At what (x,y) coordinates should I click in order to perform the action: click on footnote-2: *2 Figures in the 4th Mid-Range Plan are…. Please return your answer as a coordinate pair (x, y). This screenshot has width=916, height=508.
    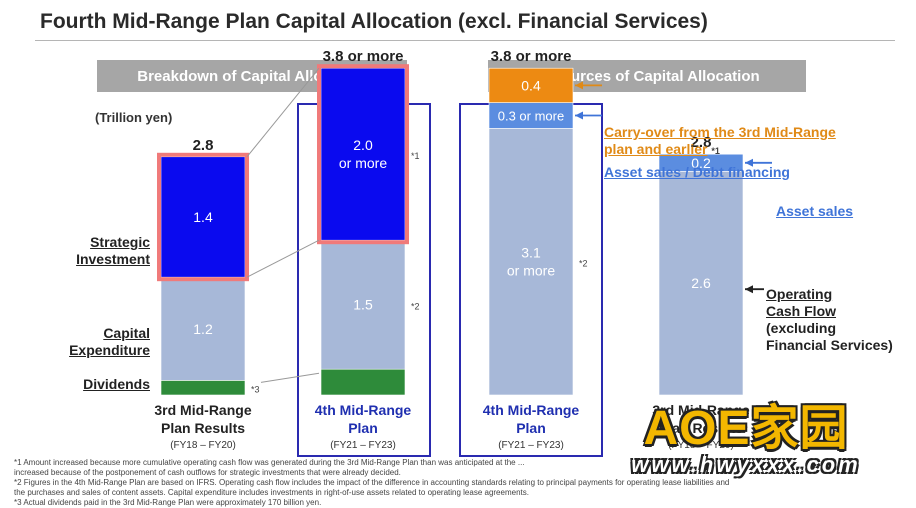
    Looking at the image, I should click on (372, 482).